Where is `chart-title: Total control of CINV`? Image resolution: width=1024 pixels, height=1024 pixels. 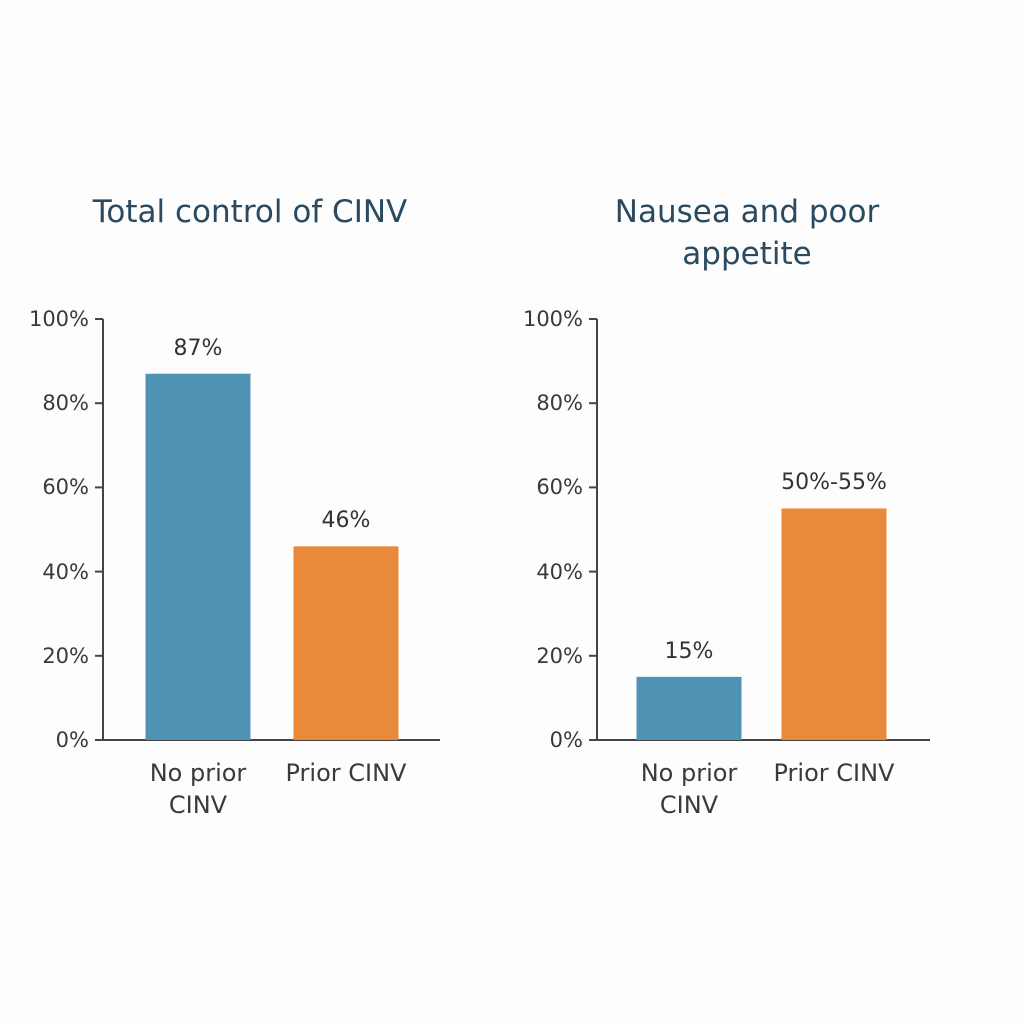
chart-title: Total control of CINV is located at coordinates (250, 212).